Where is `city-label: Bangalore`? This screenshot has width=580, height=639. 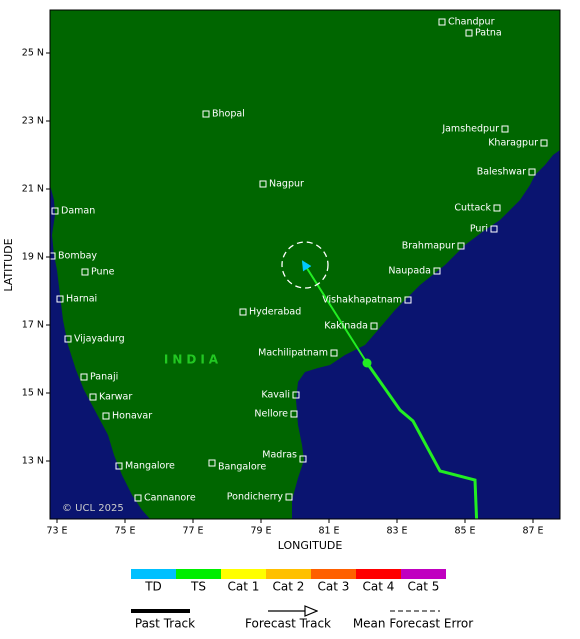
city-label: Bangalore is located at coordinates (242, 467).